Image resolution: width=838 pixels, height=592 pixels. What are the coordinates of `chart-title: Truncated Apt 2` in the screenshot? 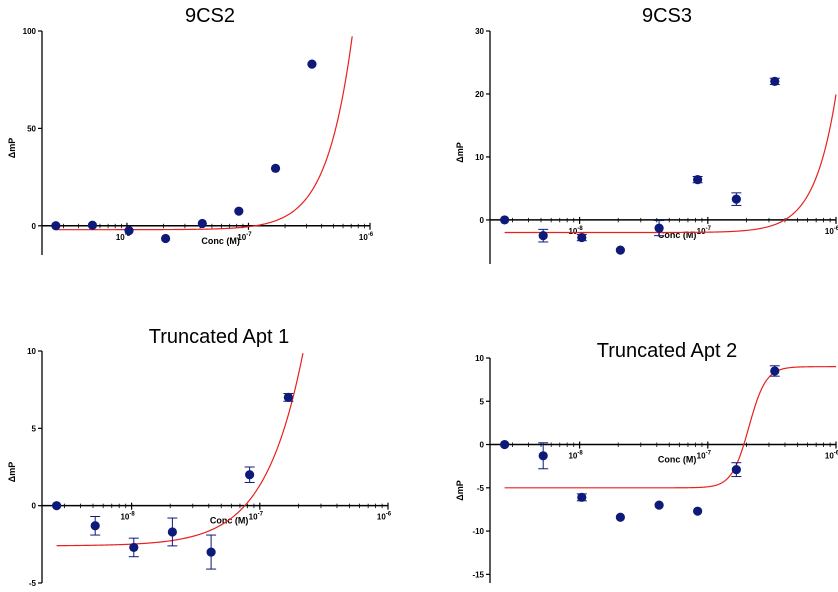 It's located at (667, 351).